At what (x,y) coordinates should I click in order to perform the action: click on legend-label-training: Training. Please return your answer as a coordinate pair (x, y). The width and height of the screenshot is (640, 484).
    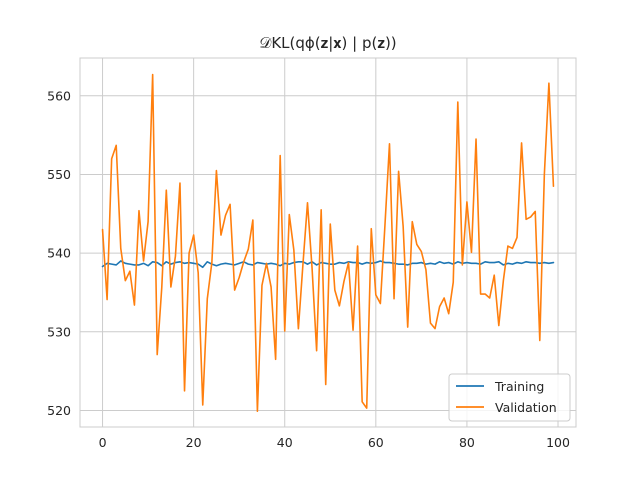
    Looking at the image, I should click on (519, 386).